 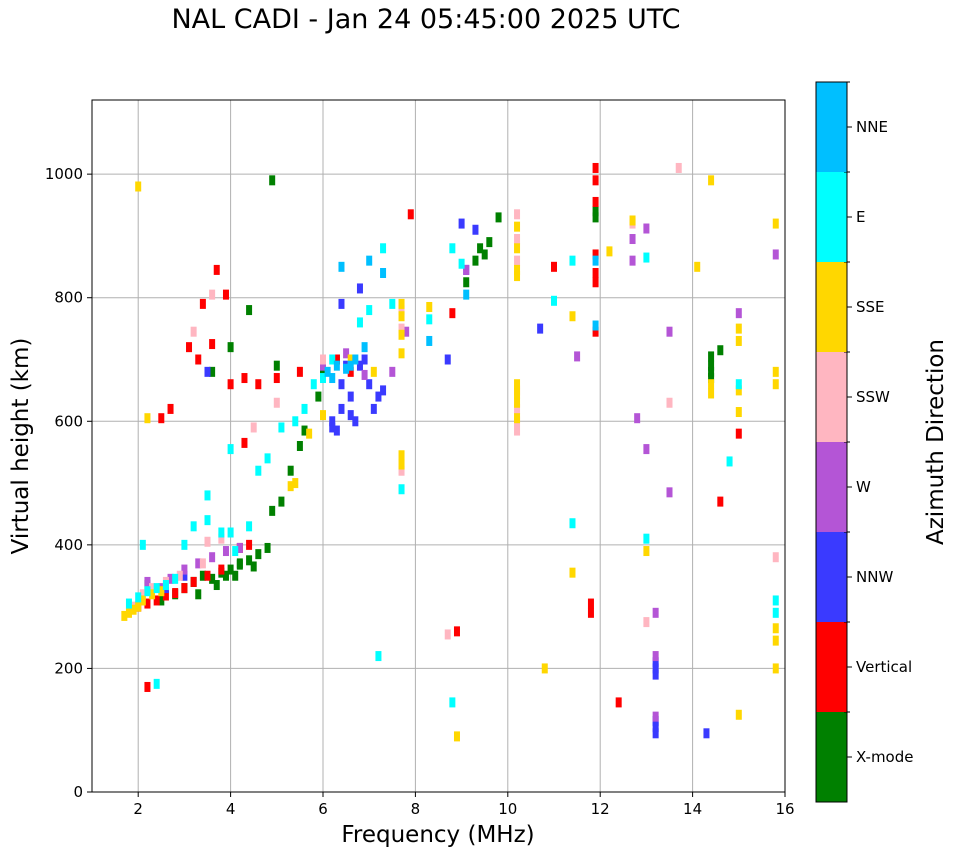 I want to click on x-tick-label: 16, so click(x=784, y=809).